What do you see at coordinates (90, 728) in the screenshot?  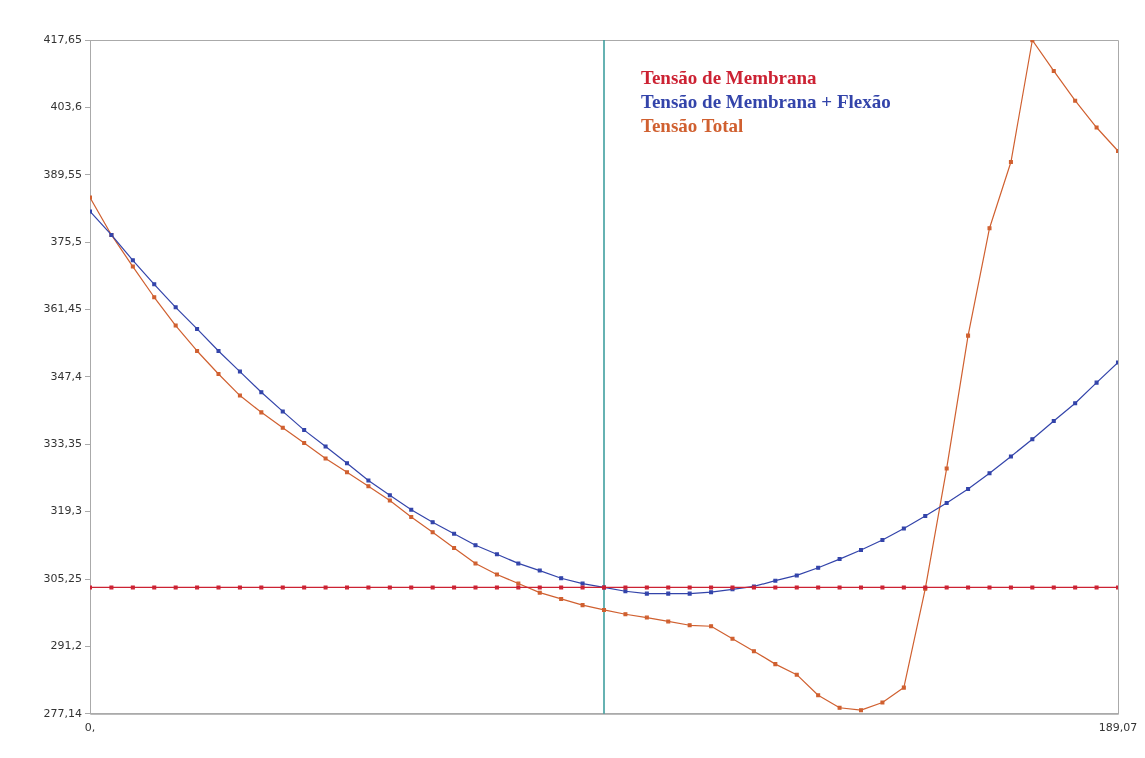 I see `x-tick-label: 0,` at bounding box center [90, 728].